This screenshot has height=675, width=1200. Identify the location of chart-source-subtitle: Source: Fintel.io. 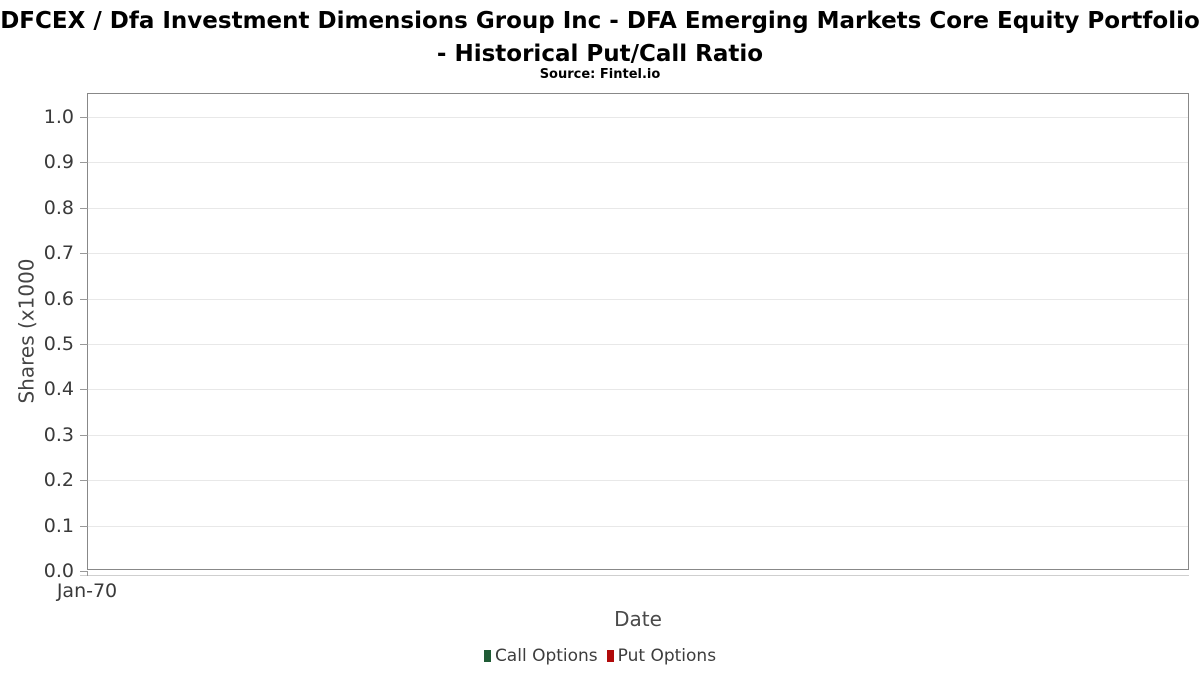
(600, 74).